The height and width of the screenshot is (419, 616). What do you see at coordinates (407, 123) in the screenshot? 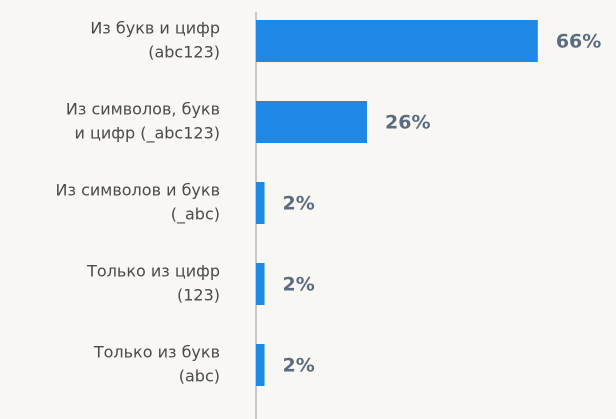
I see `value-label: 26%` at bounding box center [407, 123].